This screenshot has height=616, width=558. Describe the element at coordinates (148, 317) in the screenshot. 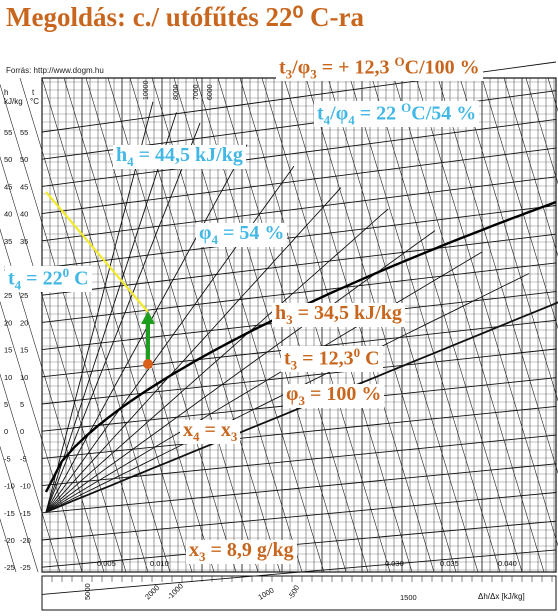

I see `heating-process-arrow-head` at that location.